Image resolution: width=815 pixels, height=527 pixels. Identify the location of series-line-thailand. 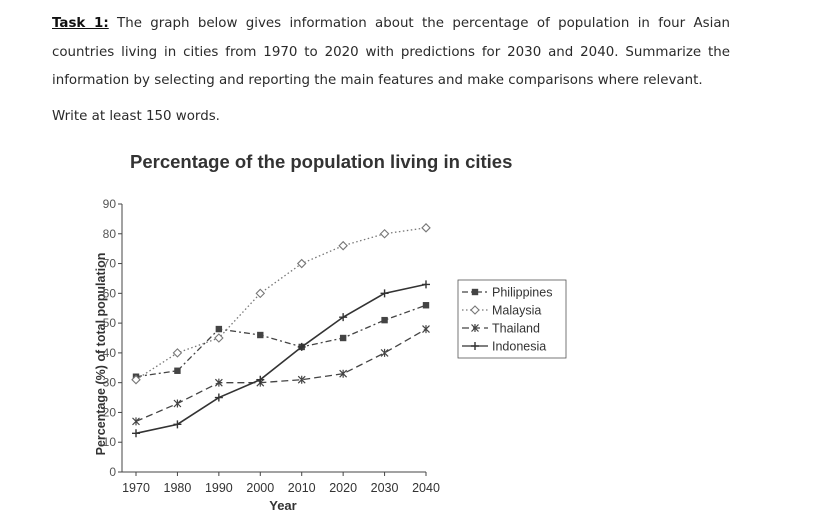
(281, 375).